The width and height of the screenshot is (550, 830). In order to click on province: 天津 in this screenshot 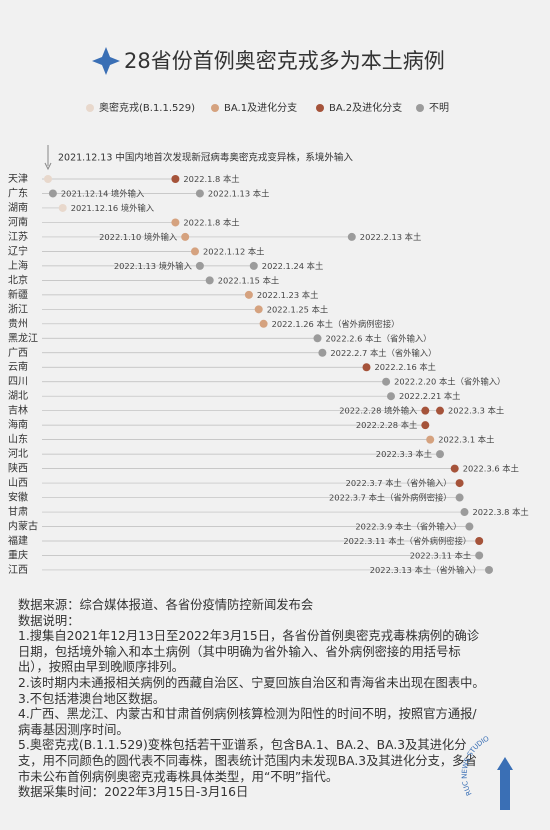, I will do `click(18, 179)`.